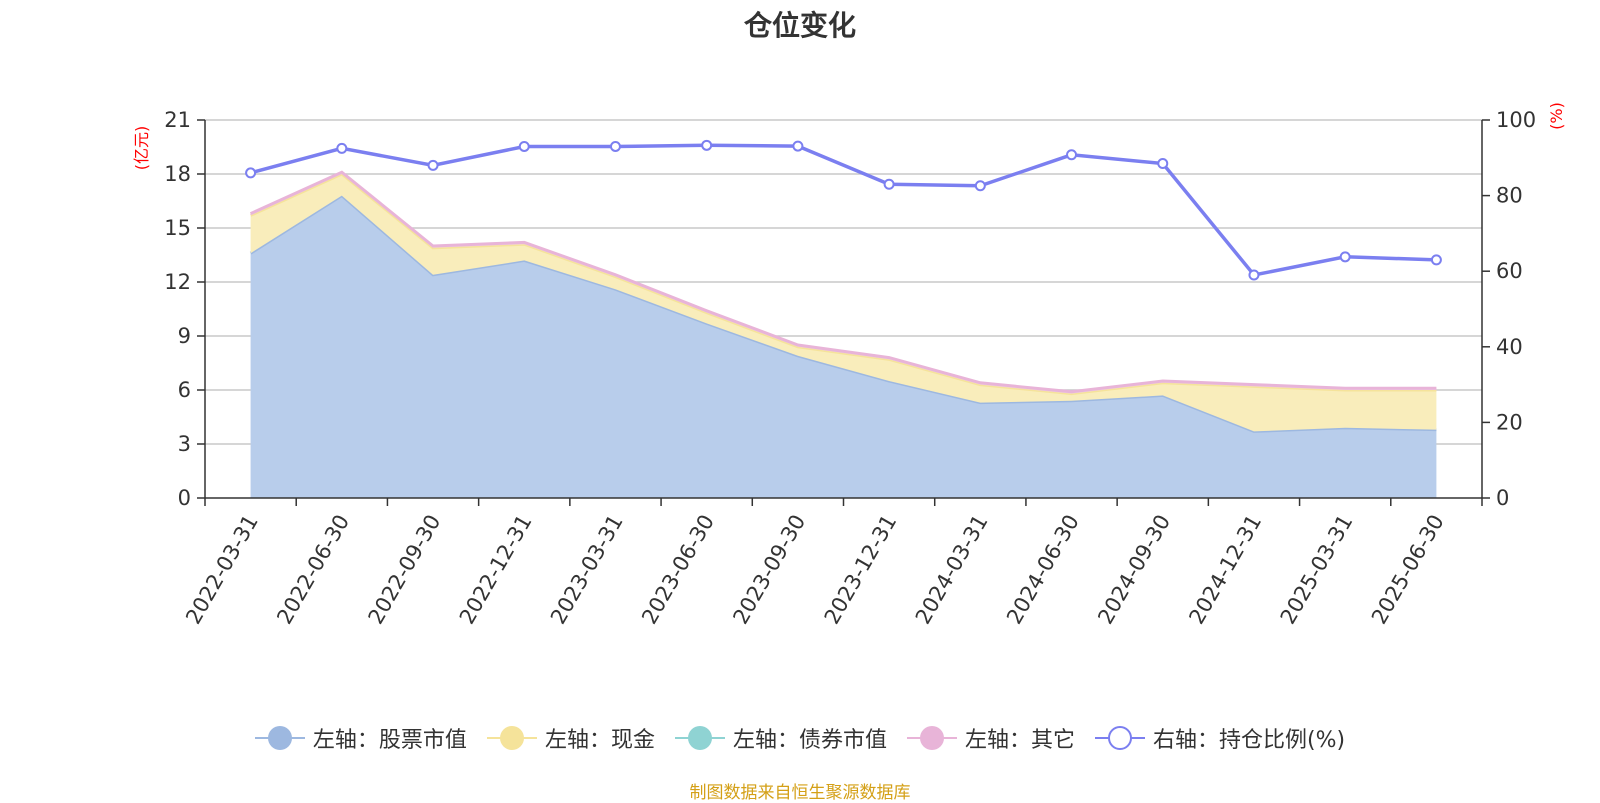  I want to click on x-tick-label: 2022-03-31, so click(222, 570).